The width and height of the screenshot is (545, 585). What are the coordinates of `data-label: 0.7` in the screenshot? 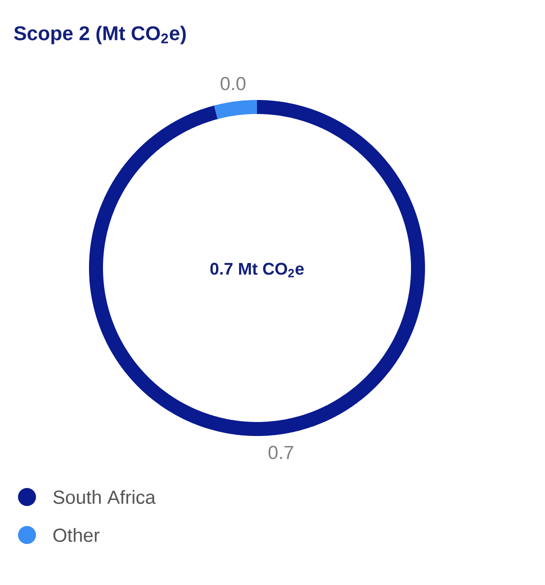 It's located at (281, 453).